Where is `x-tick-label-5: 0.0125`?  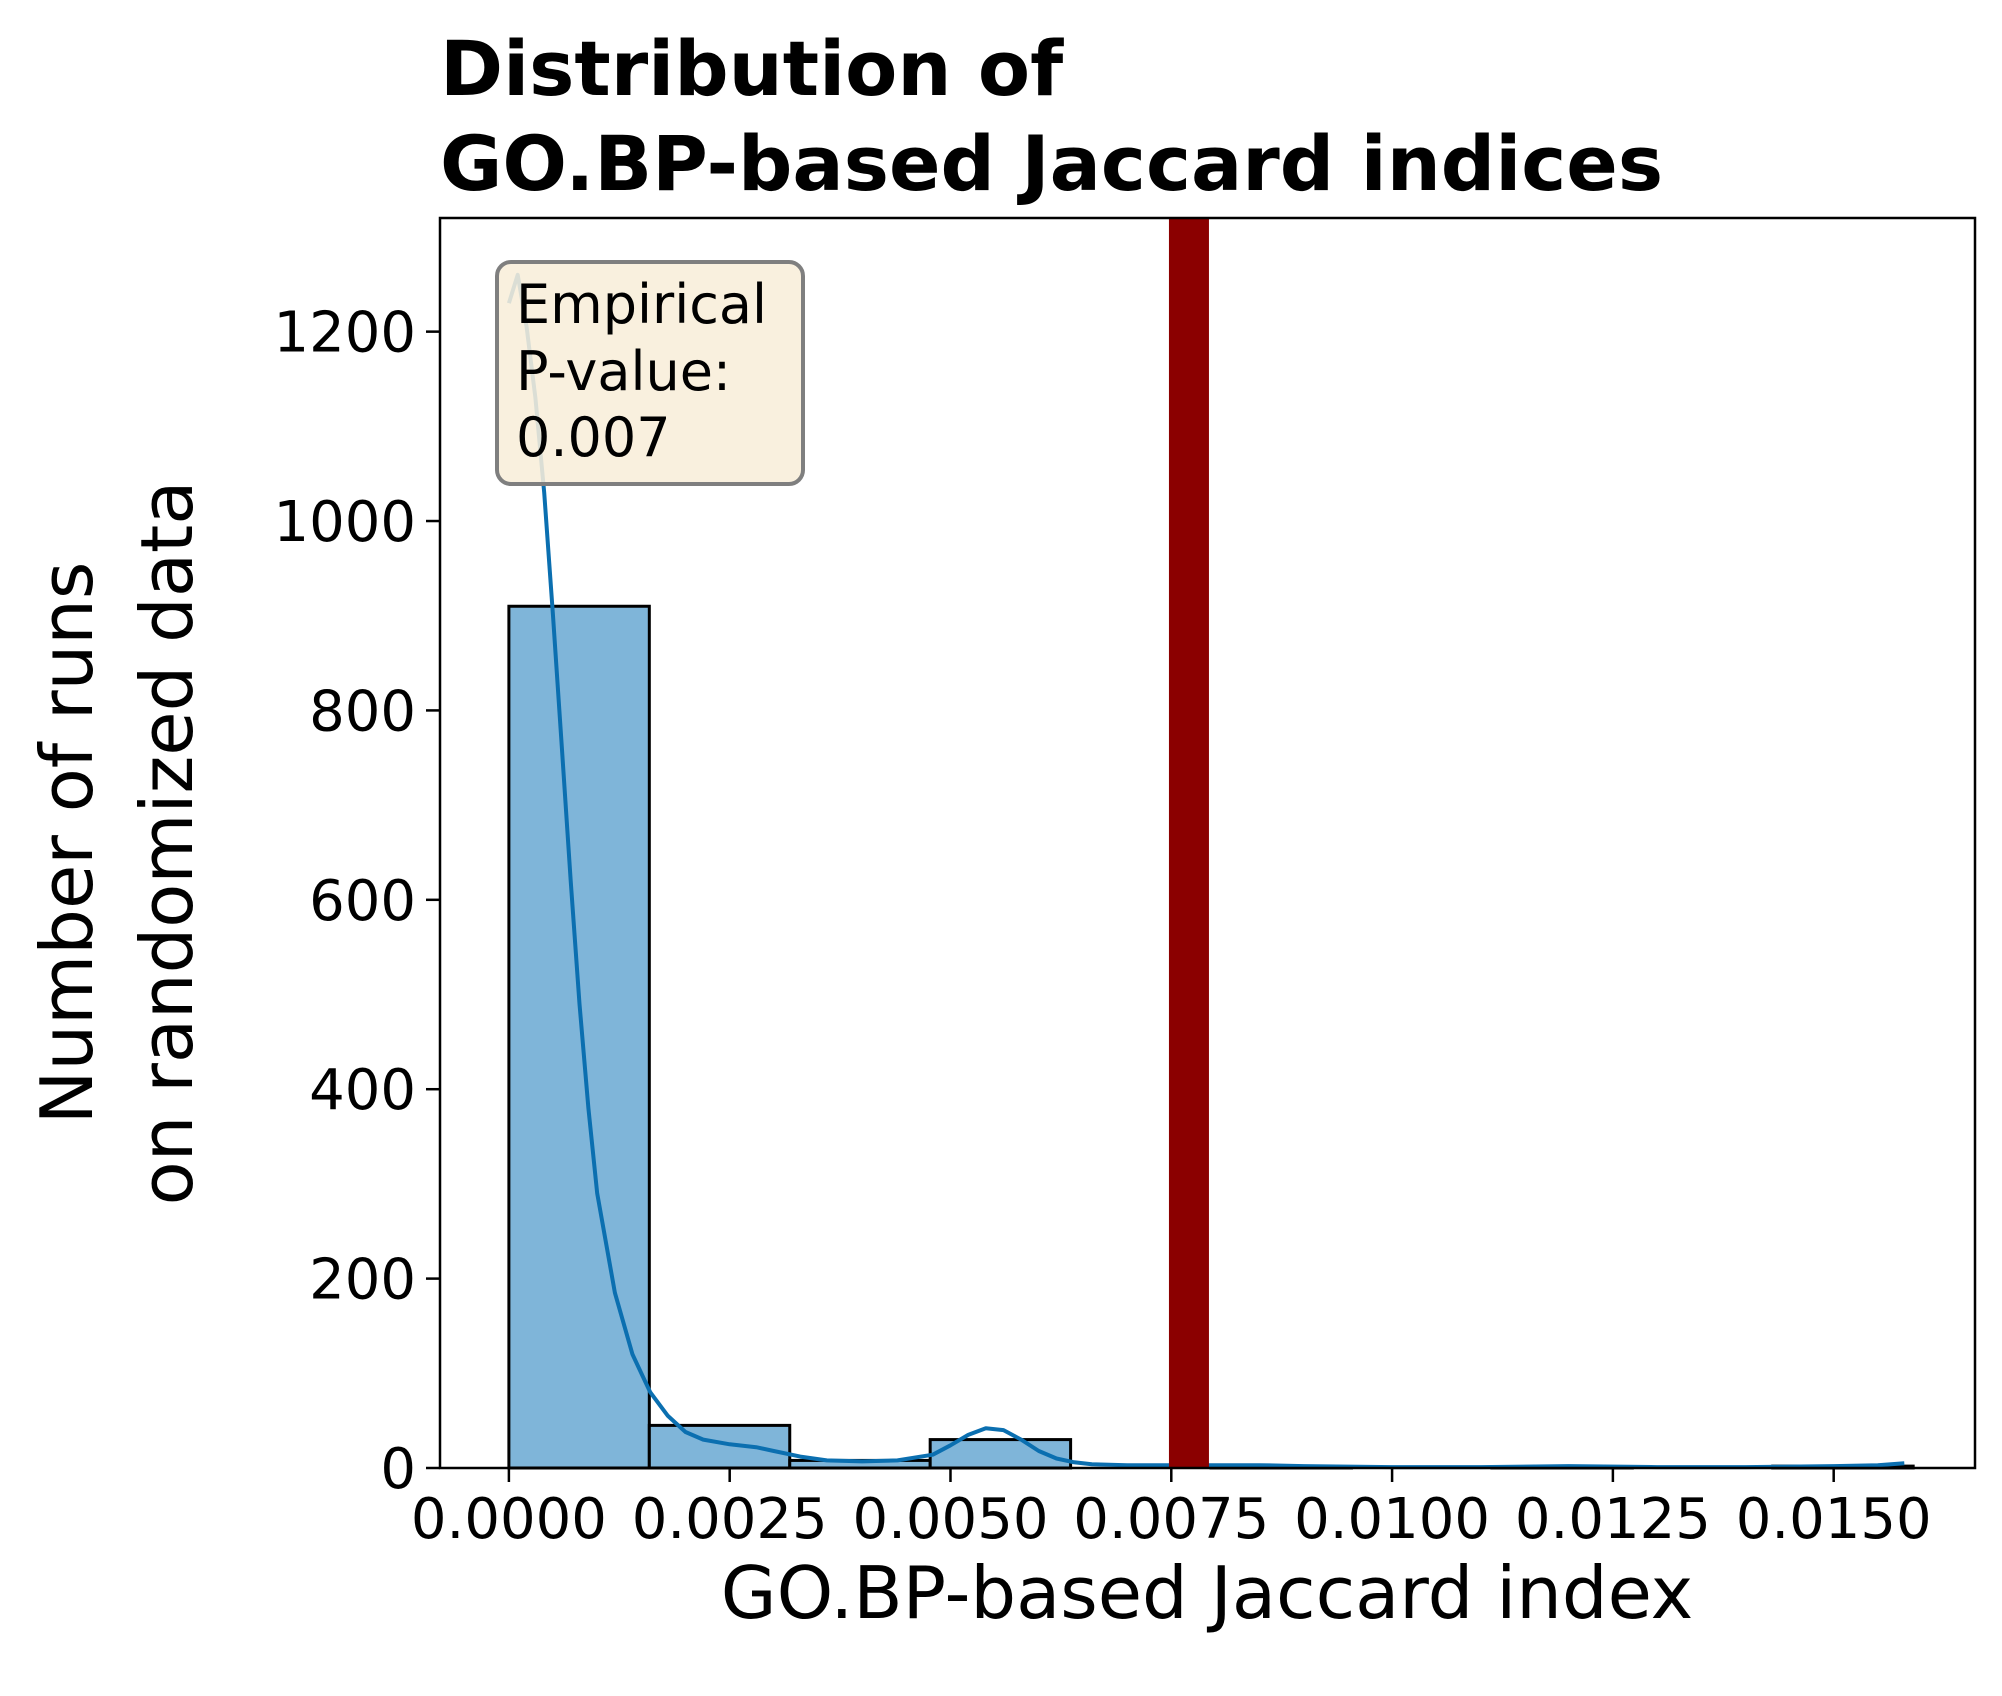
x-tick-label-5: 0.0125 is located at coordinates (1613, 1519).